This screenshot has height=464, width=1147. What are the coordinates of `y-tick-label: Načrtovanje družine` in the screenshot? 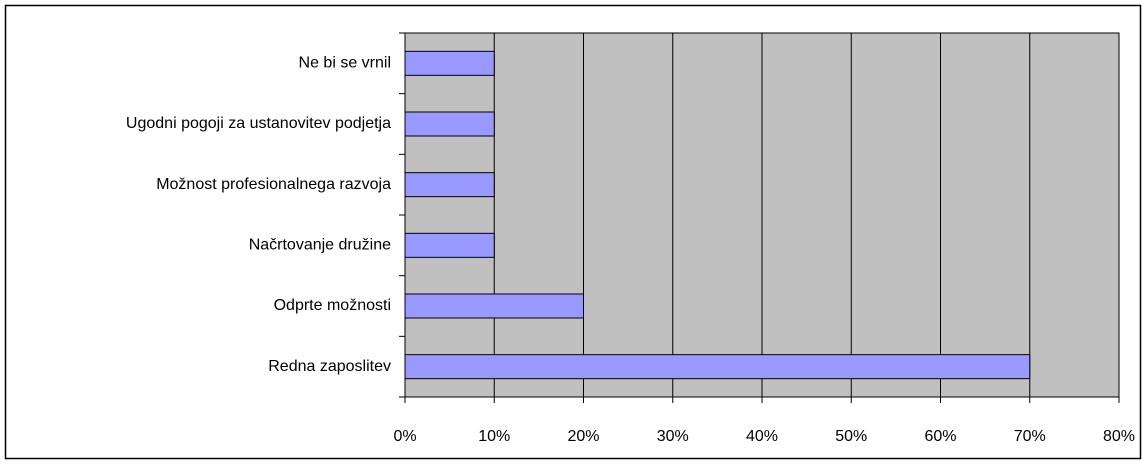 It's located at (320, 245).